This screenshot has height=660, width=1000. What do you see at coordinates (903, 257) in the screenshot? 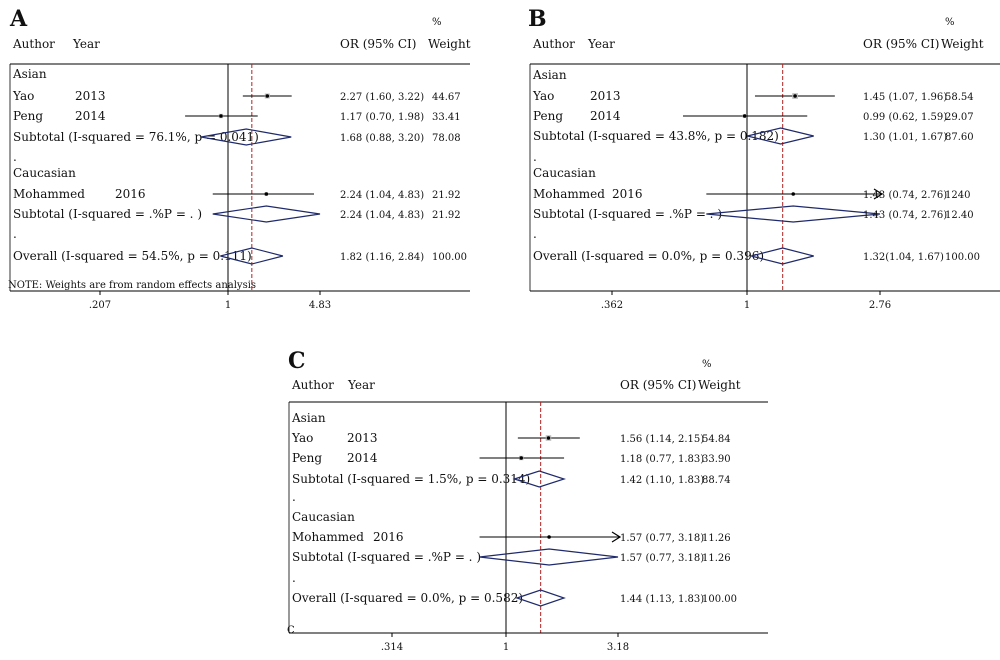
I see `or-ci-text: 1.32(1.04, 1.67)` at bounding box center [903, 257].